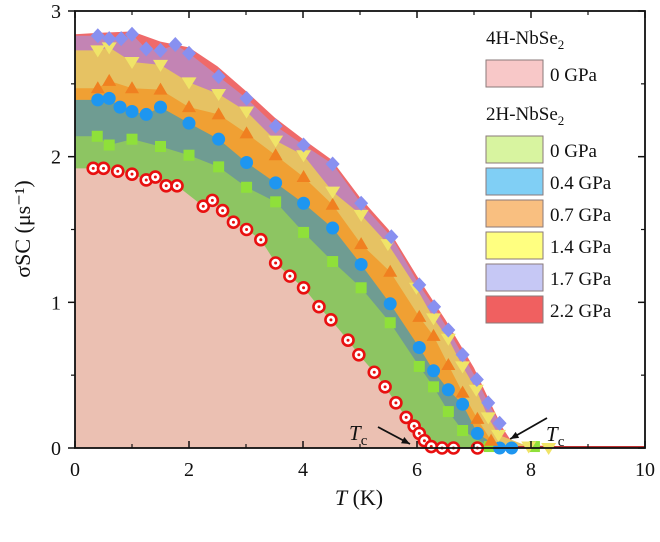 This screenshot has height=542, width=660. What do you see at coordinates (537, 433) in the screenshot?
I see `tc-annotation-2H: Tc` at bounding box center [537, 433].